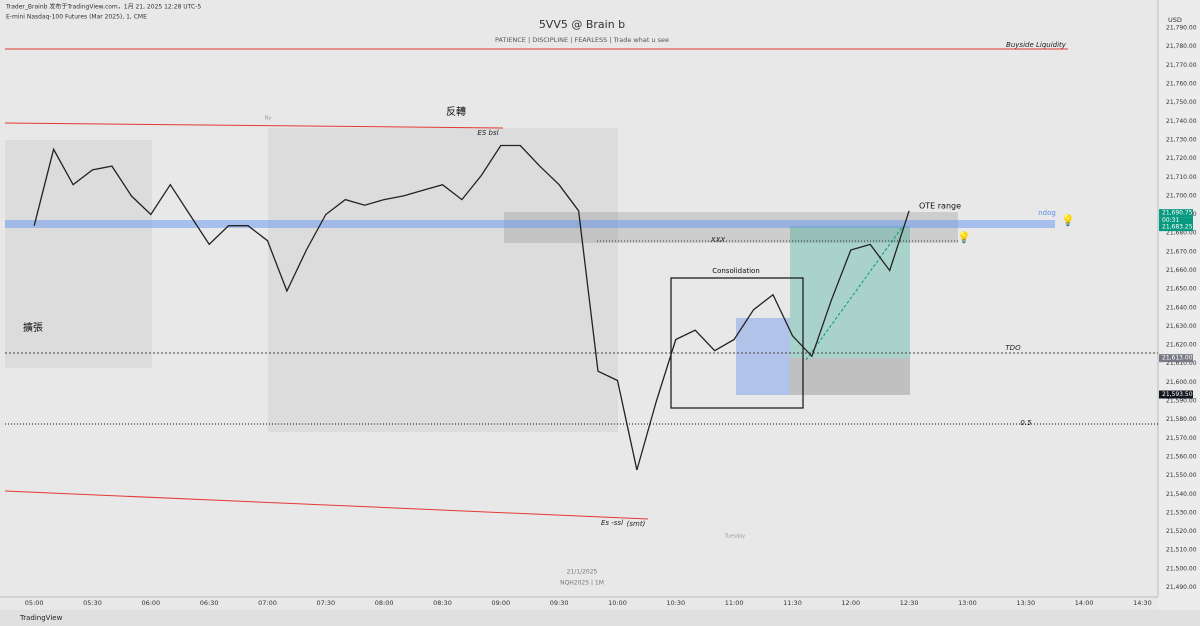 The height and width of the screenshot is (626, 1200). Describe the element at coordinates (582, 583) in the screenshot. I see `annotation: NQH2025 | 1M` at that location.